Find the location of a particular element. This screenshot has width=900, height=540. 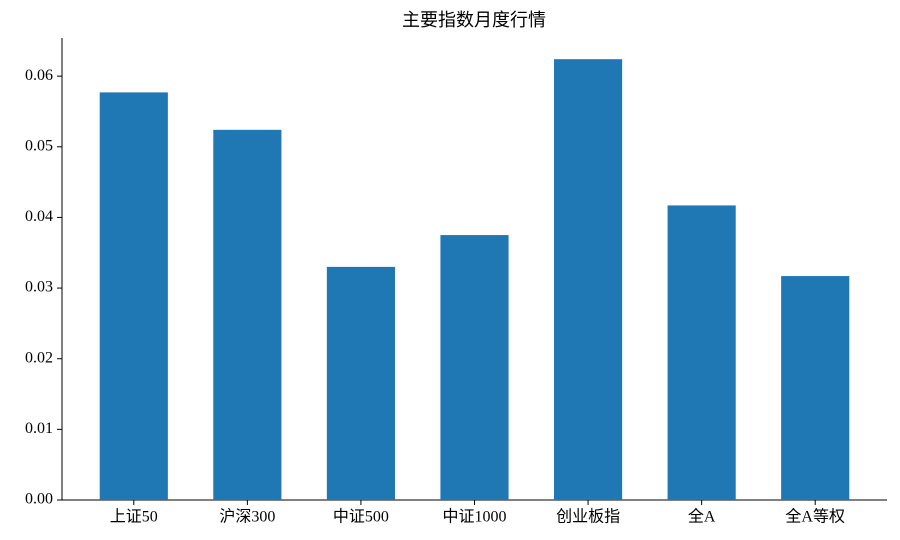

y-tick-label: 0.04 is located at coordinates (39, 216).